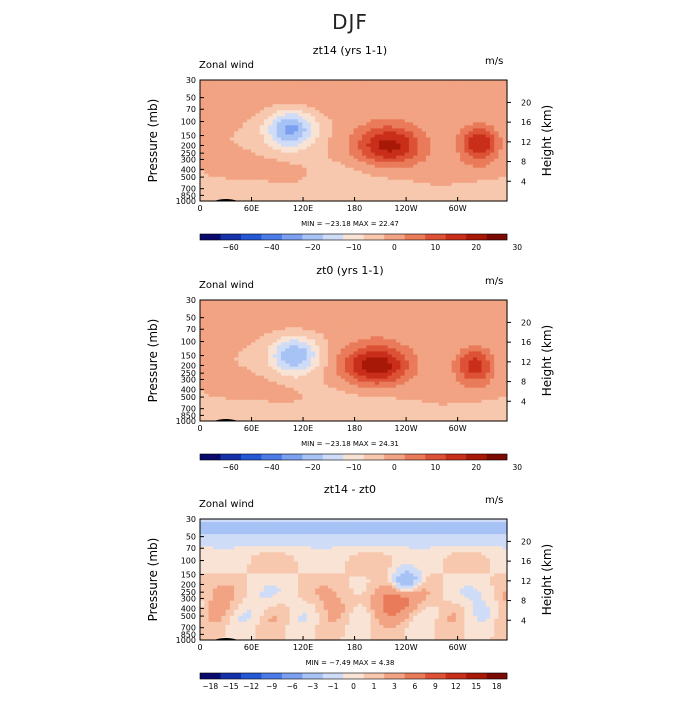  Describe the element at coordinates (477, 247) in the screenshot. I see `colorbar-label: 20` at that location.